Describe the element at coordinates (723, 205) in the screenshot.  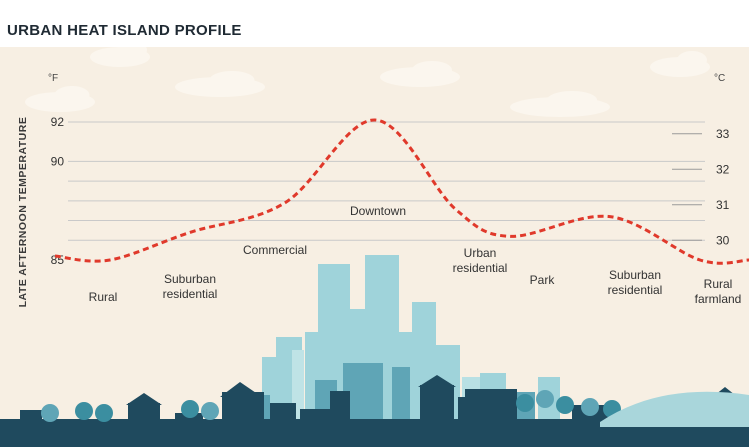
I see `y-right-tick-label: 31` at that location.